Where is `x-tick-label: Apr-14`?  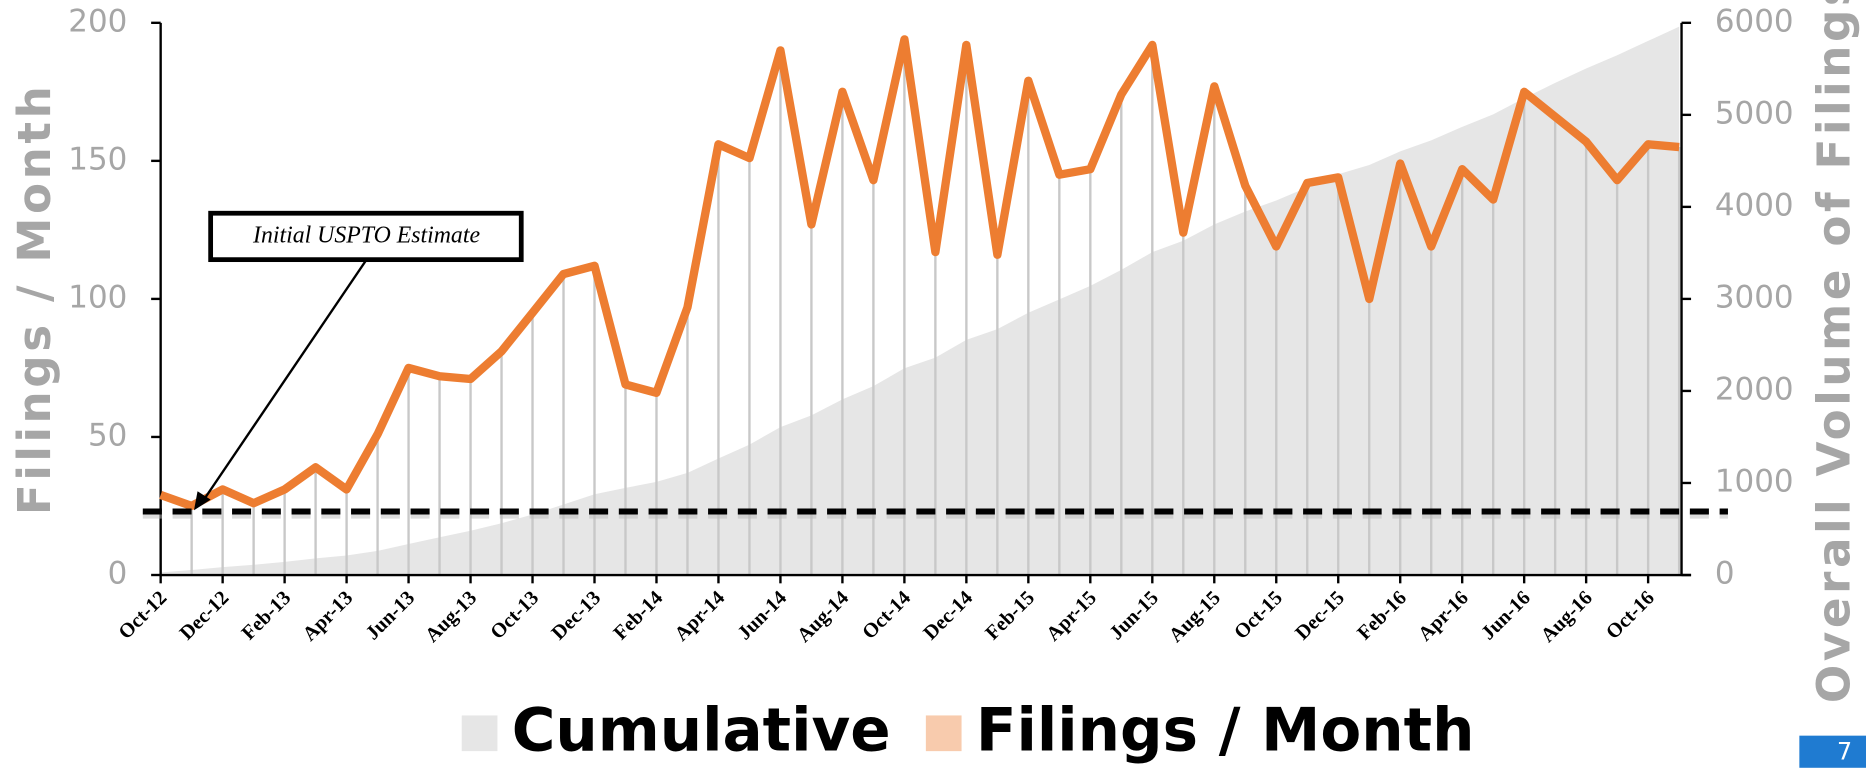 x-tick-label: Apr-14 is located at coordinates (699, 616).